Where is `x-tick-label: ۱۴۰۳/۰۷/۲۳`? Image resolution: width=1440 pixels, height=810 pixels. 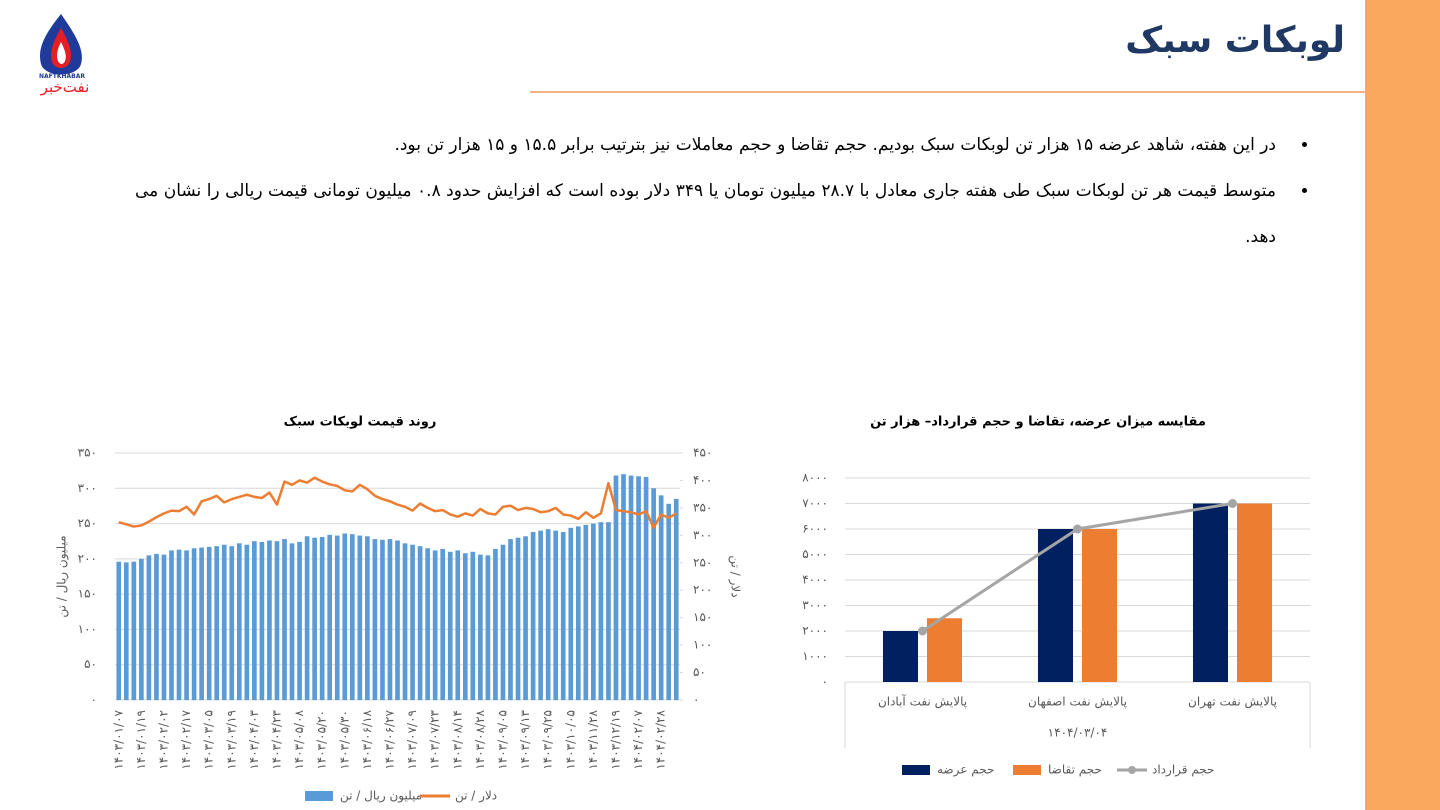 x-tick-label: ۱۴۰۳/۰۷/۲۳ is located at coordinates (435, 739).